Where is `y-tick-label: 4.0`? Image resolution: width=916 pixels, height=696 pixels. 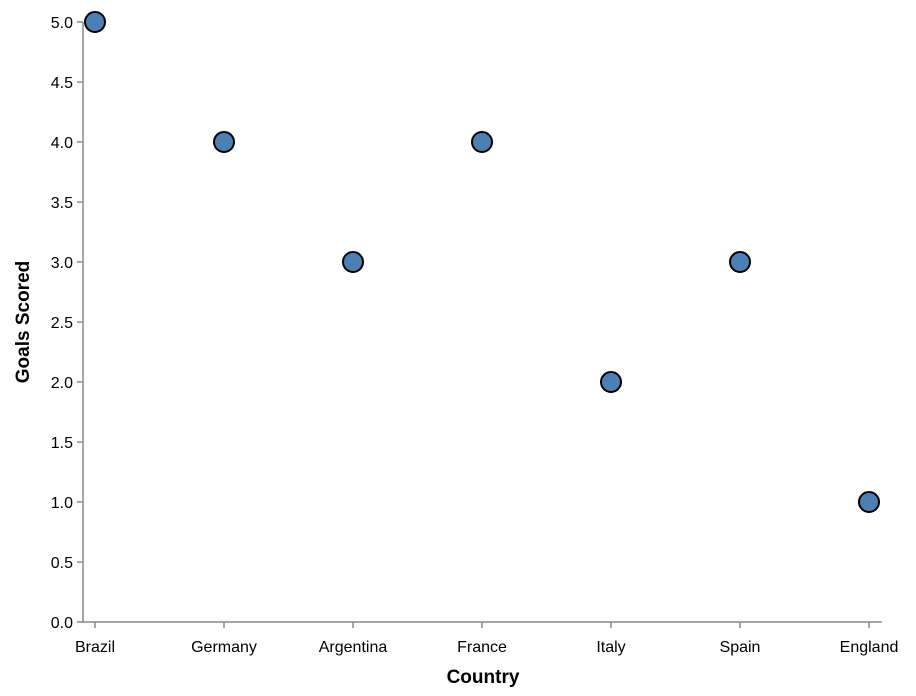
y-tick-label: 4.0 is located at coordinates (62, 143).